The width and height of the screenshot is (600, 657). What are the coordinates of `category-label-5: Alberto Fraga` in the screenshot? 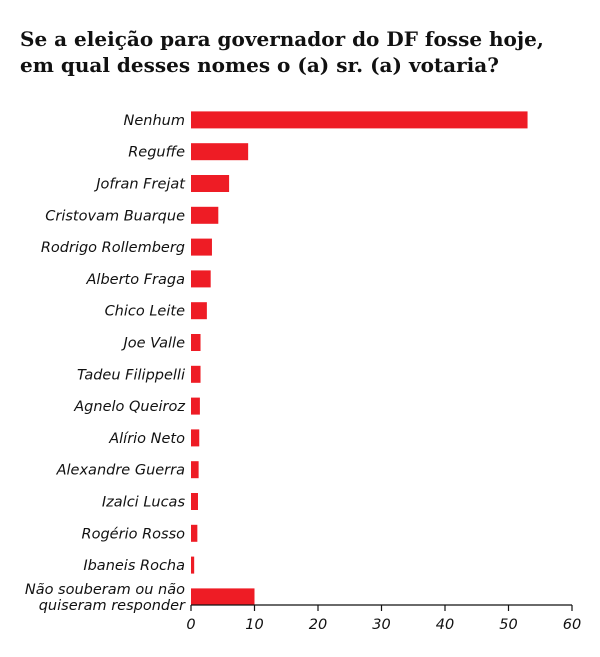 It's located at (135, 280).